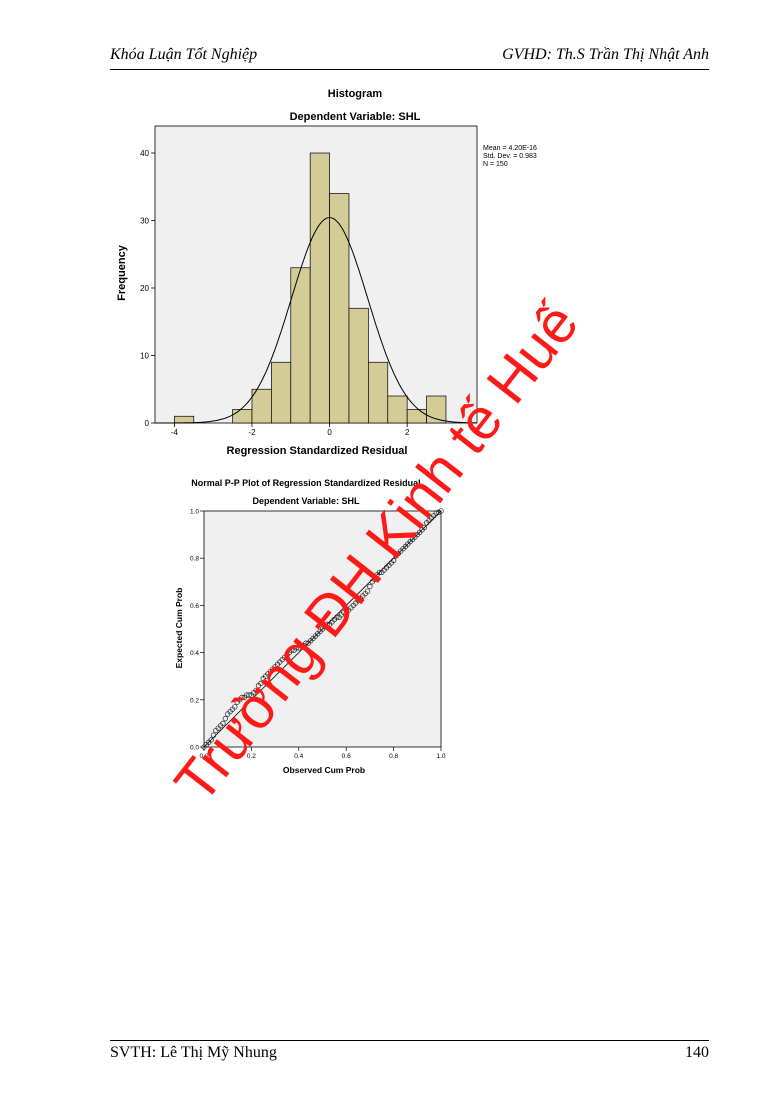  I want to click on pp-xtick-label-2: 0.4, so click(298, 756).